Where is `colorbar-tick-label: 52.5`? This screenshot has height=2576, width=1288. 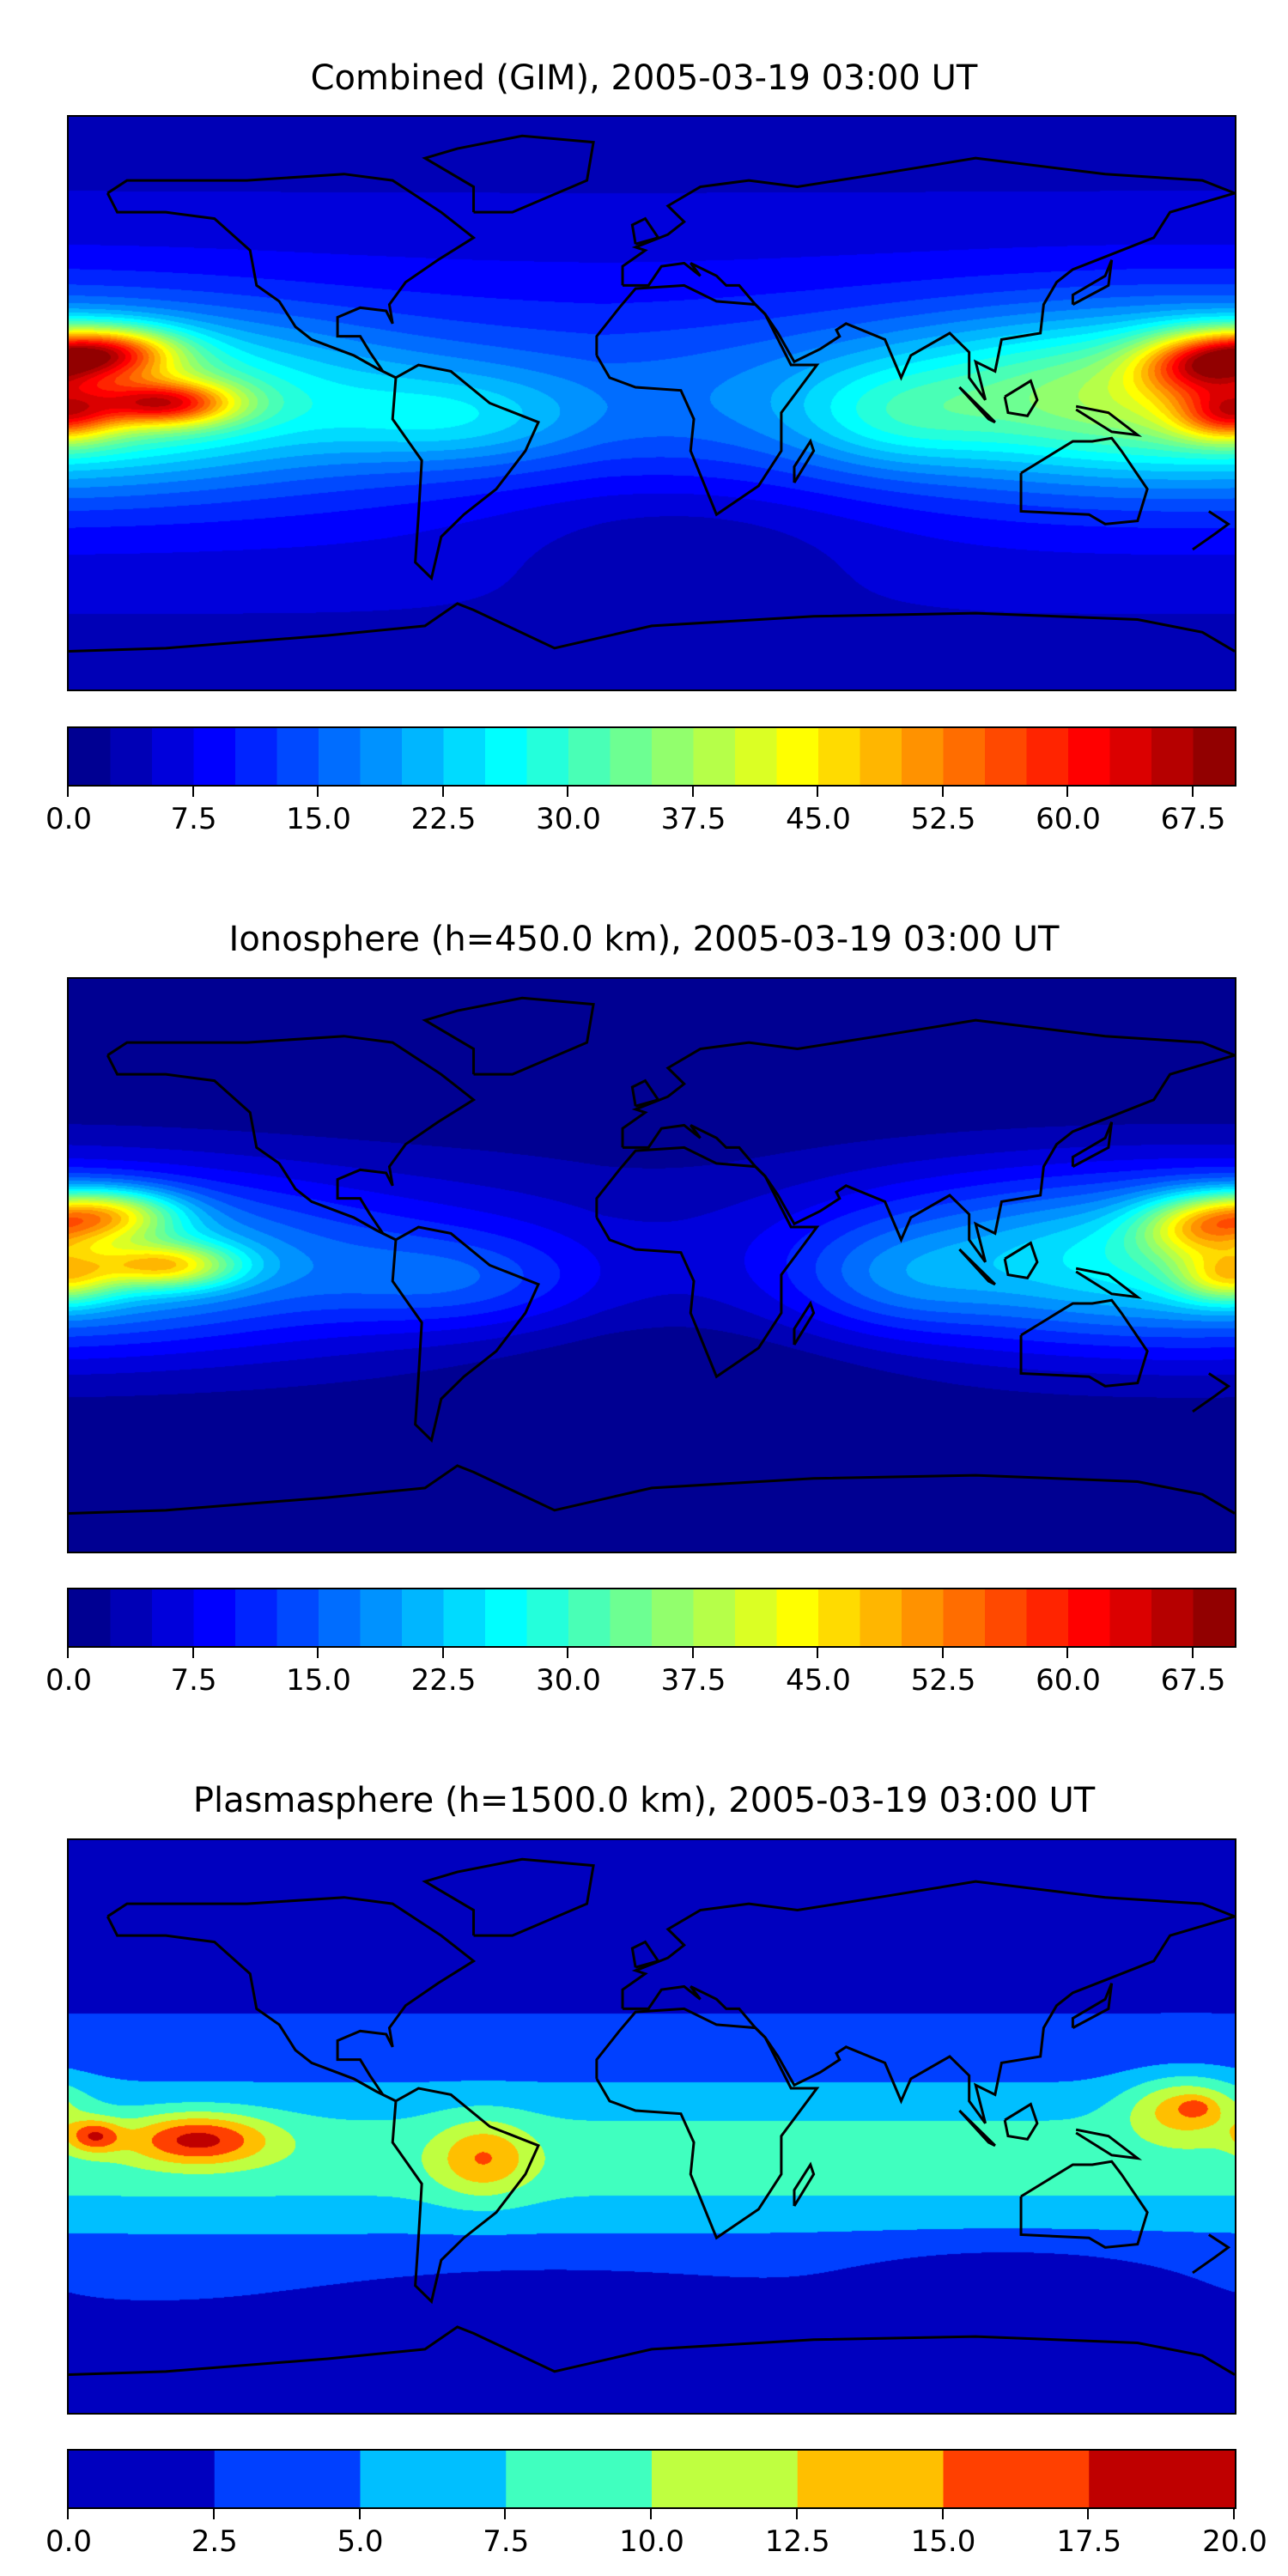
colorbar-tick-label: 52.5 is located at coordinates (943, 1681).